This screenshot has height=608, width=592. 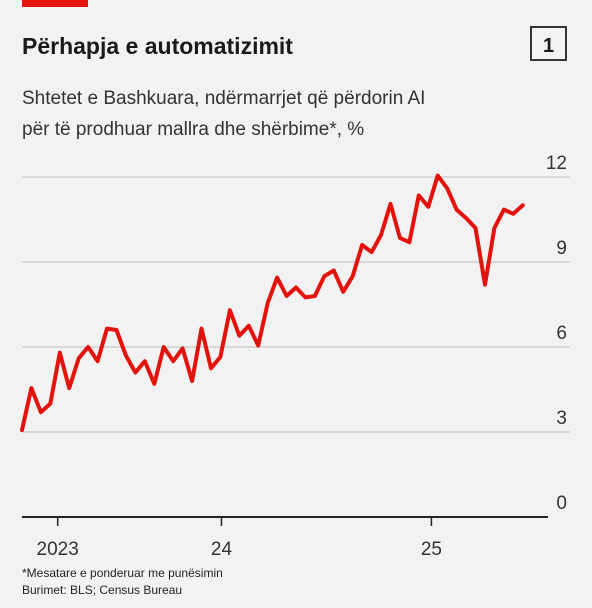 I want to click on x-tick-label: 2023, so click(x=58, y=549).